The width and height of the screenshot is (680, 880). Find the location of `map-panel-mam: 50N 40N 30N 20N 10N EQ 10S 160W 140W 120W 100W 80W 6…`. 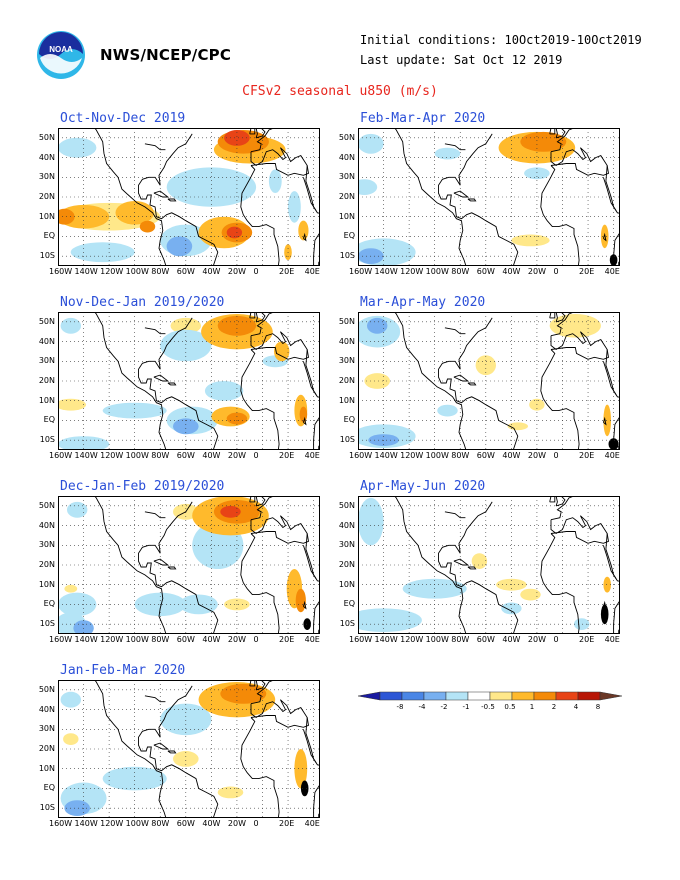

map-panel-mam: 50N 40N 30N 20N 10N EQ 10S 160W 140W 120W 100W 80W 6… is located at coordinates (479, 386).